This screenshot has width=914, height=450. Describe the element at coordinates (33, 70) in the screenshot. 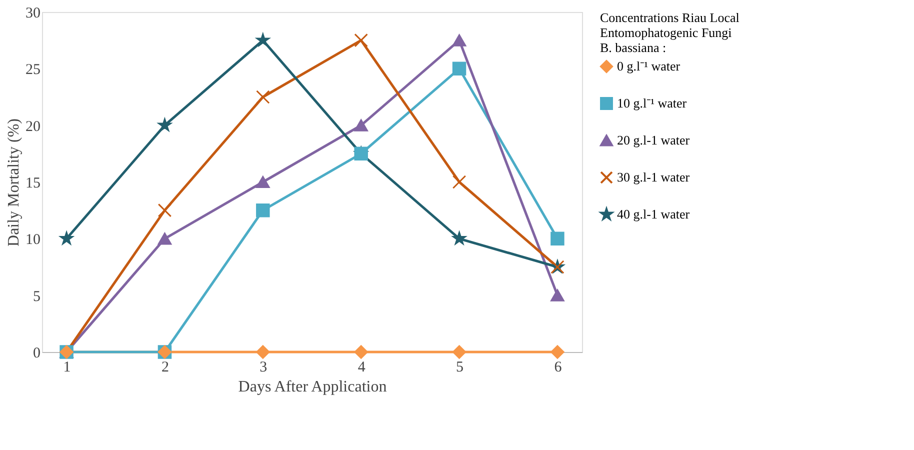

I see `y-tick-label: 25` at that location.